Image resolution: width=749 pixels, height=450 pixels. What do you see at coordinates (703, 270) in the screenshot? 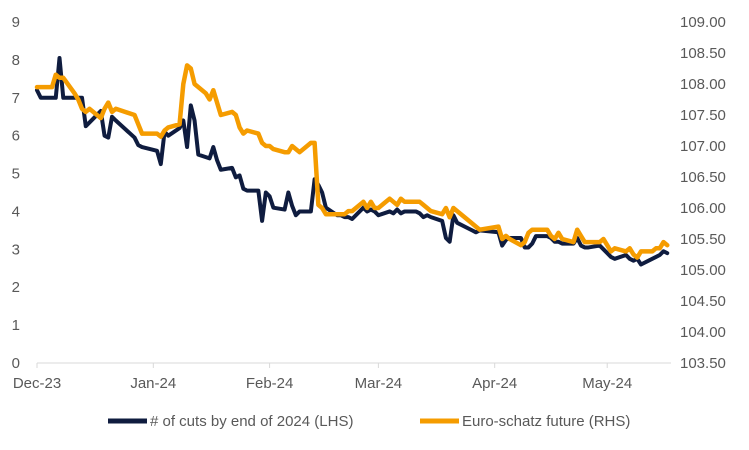
I see `right-tick-label: 105.00` at bounding box center [703, 270].